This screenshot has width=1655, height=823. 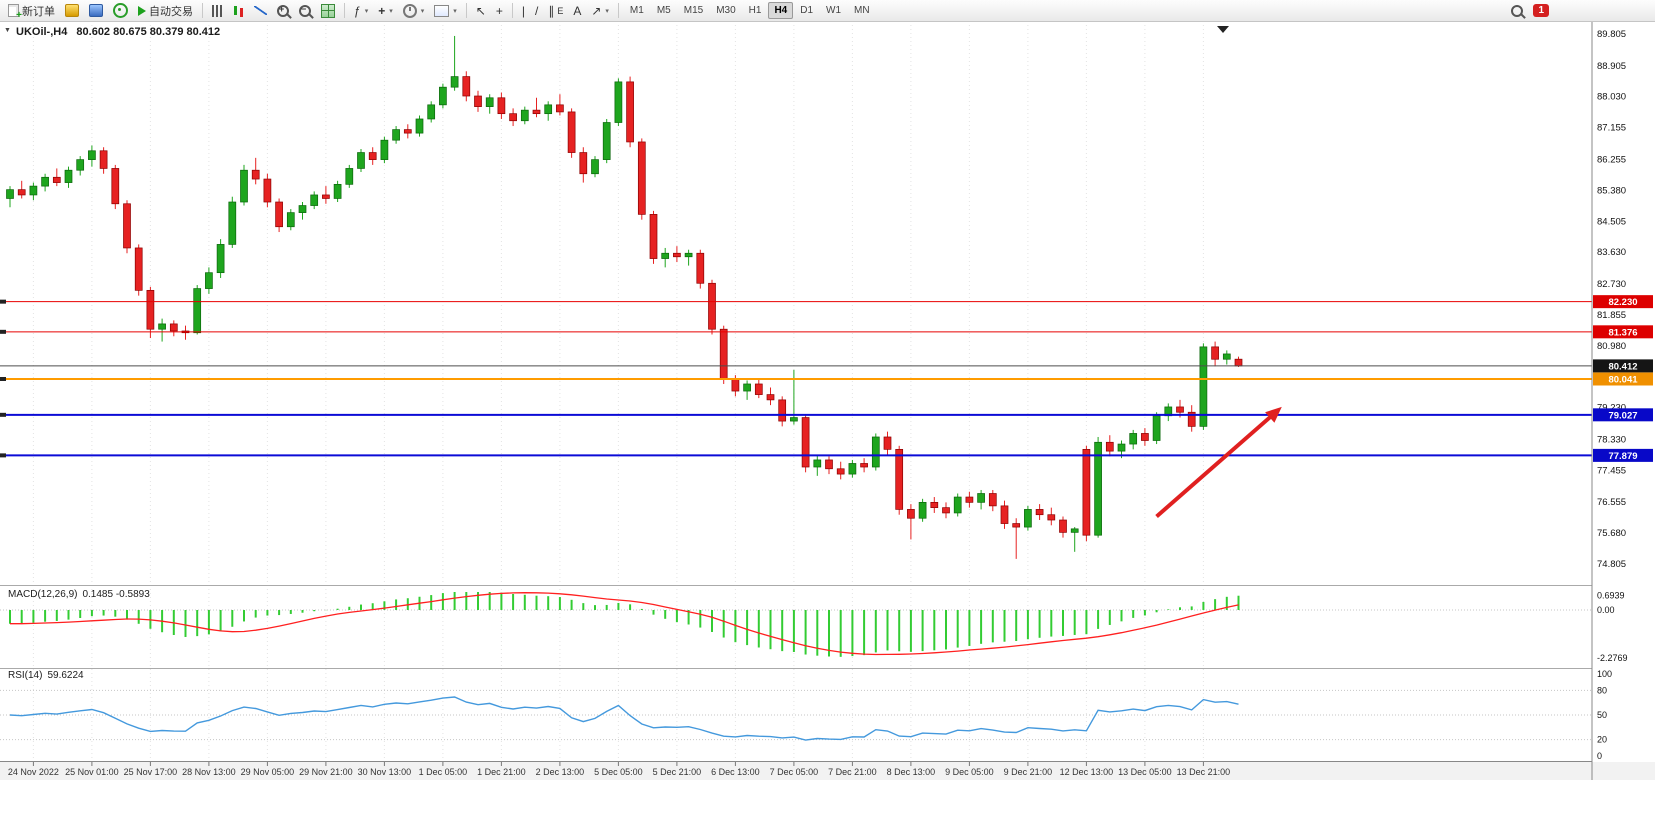 I want to click on trendline-icon: /, so click(x=536, y=10).